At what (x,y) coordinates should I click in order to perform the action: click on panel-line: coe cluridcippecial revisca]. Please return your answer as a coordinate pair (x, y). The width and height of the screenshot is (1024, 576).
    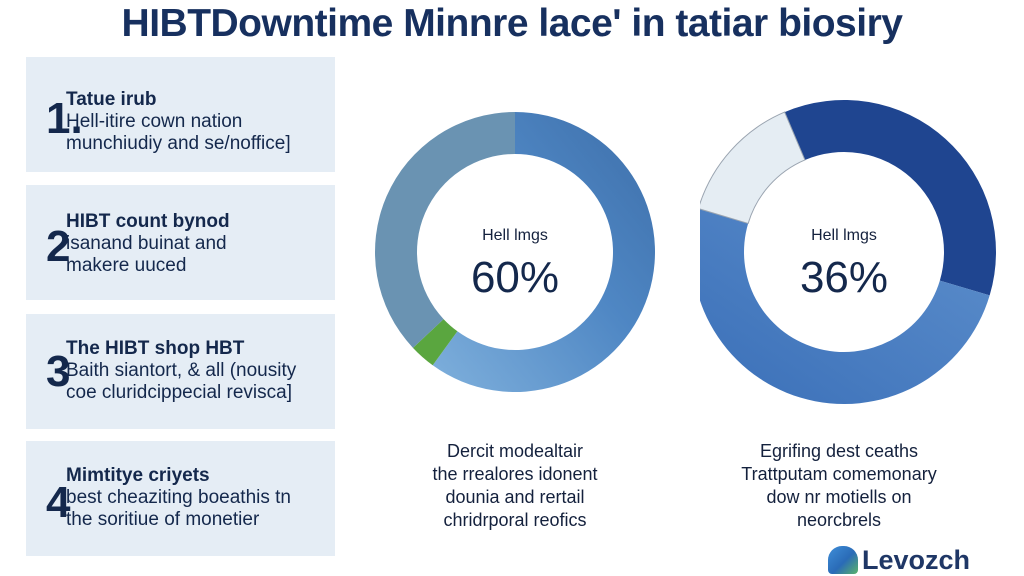
    Looking at the image, I should click on (179, 392).